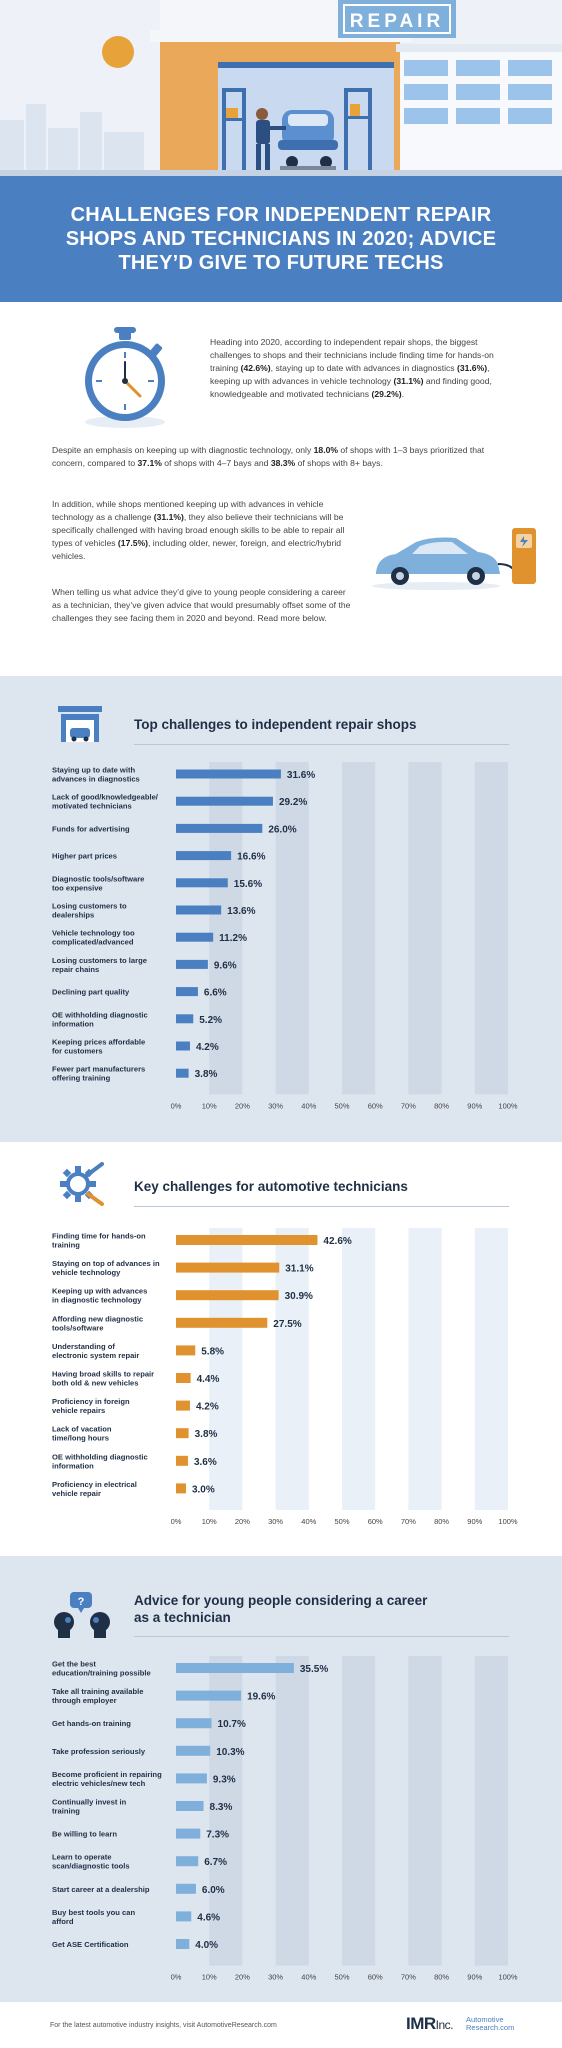  I want to click on value-label: 13.6%, so click(241, 911).